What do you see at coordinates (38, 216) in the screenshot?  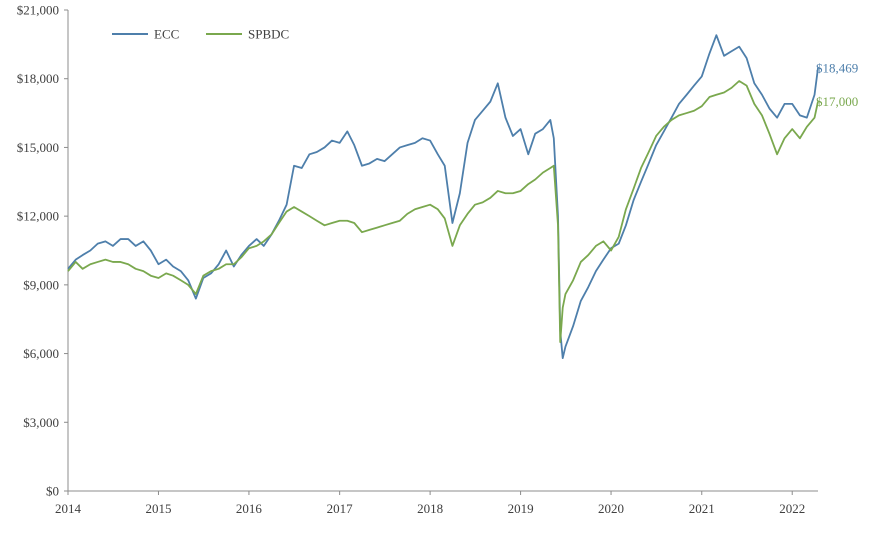 I see `y-tick-label: $12,000` at bounding box center [38, 216].